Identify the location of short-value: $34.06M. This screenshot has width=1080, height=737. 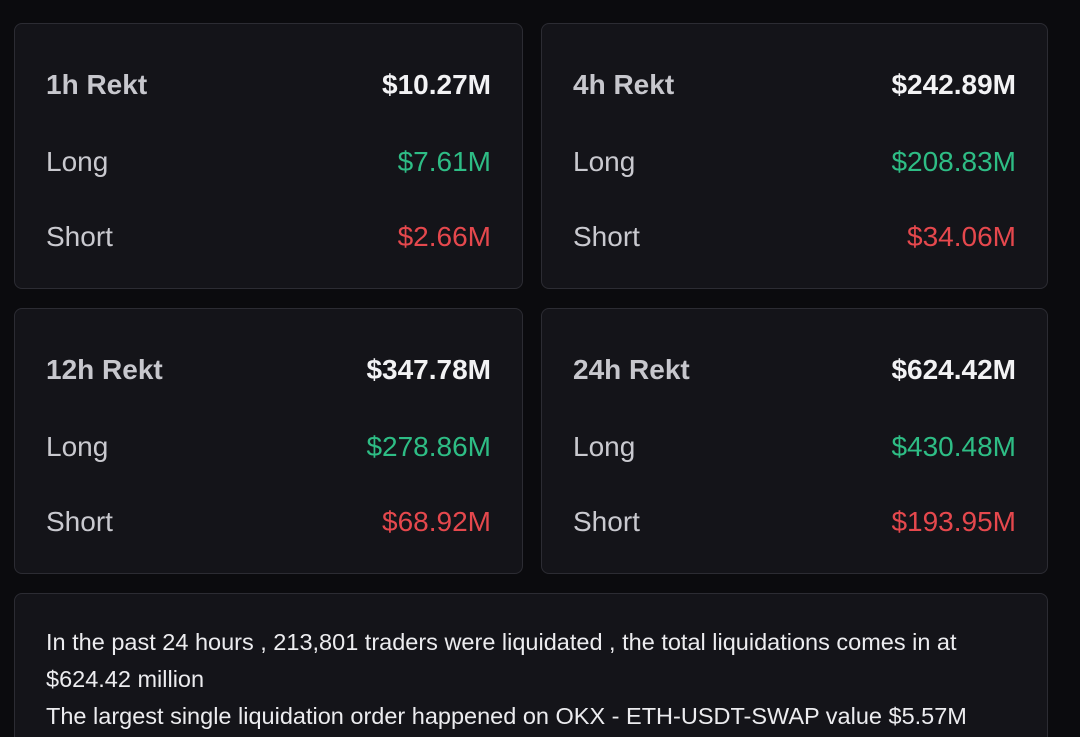
(961, 236).